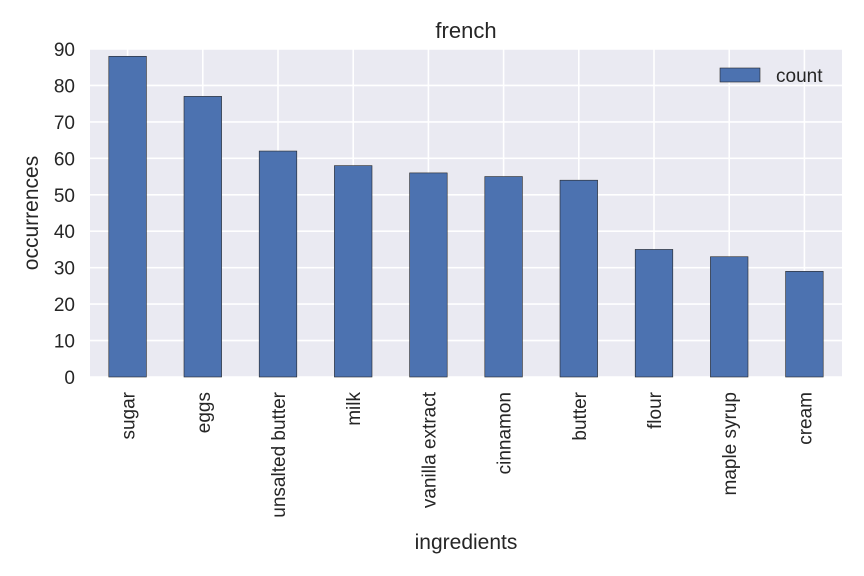 Image resolution: width=864 pixels, height=576 pixels. Describe the element at coordinates (64, 214) in the screenshot. I see `y-axis-ticks: 0 10 20 30 40 50 60 70 80 90` at that location.